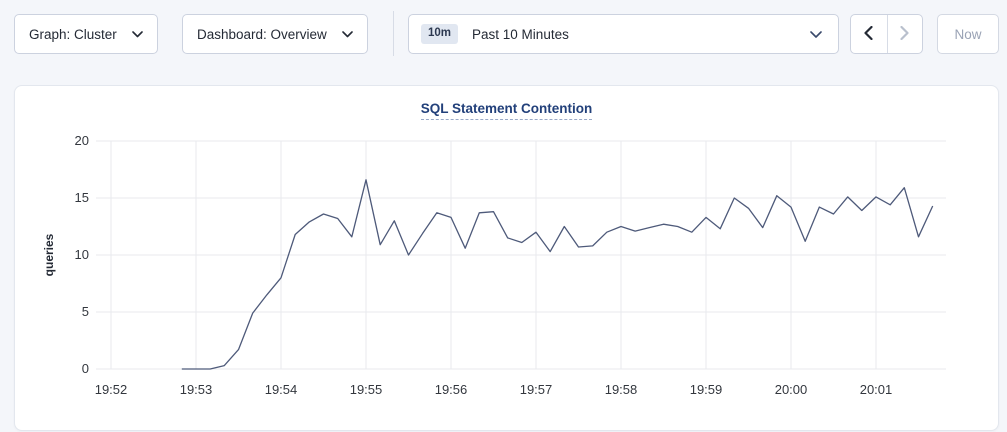 This screenshot has width=1007, height=432. I want to click on chevron-left-icon, so click(868, 34).